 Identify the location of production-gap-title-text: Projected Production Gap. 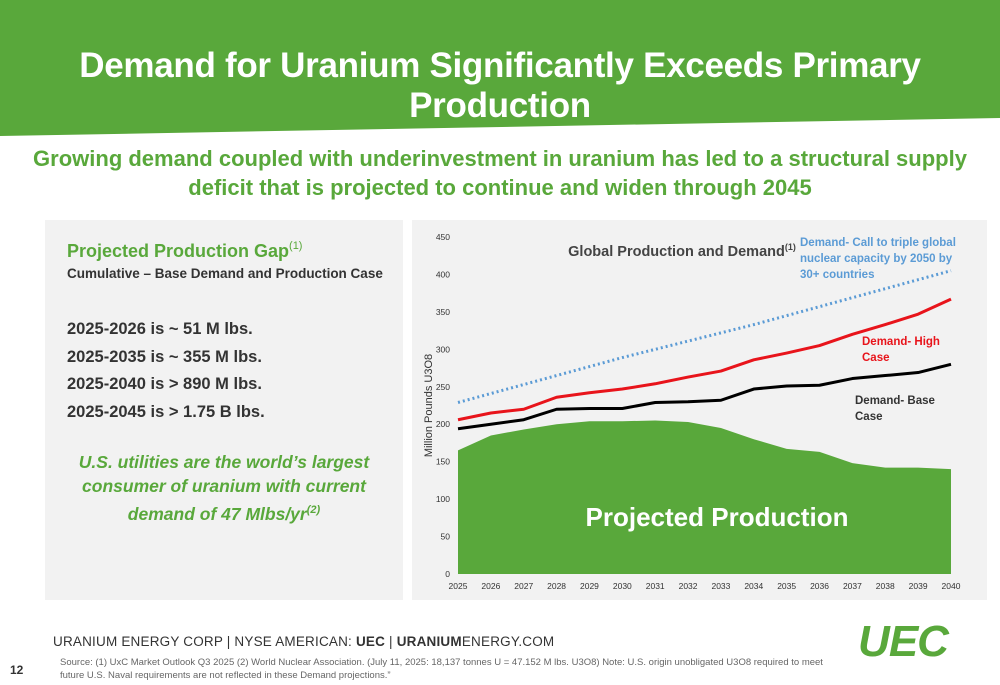
(178, 251).